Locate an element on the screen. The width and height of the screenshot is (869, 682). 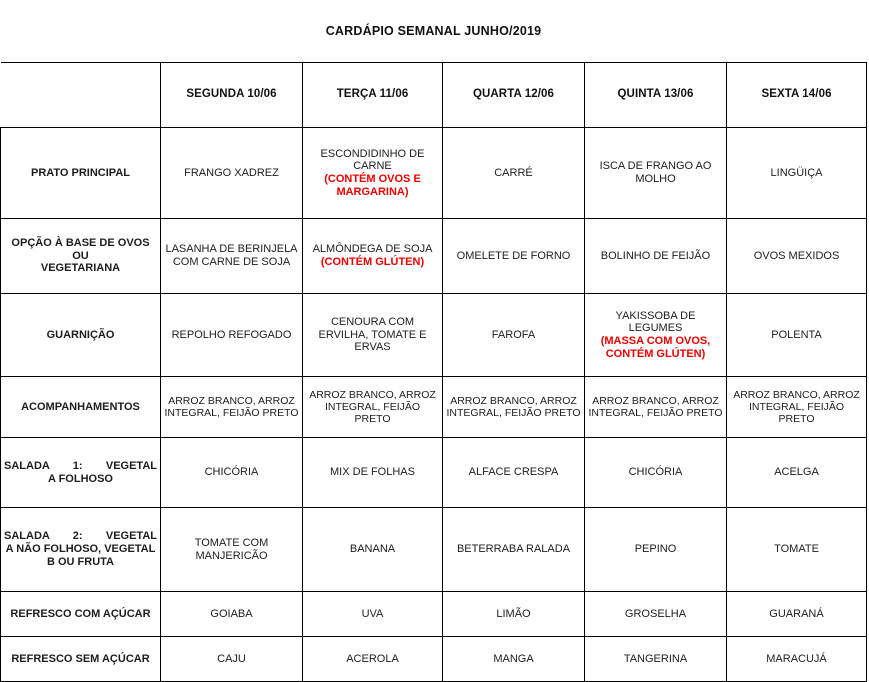
menu-item-text: OVOS MEXIDOS is located at coordinates (796, 255).